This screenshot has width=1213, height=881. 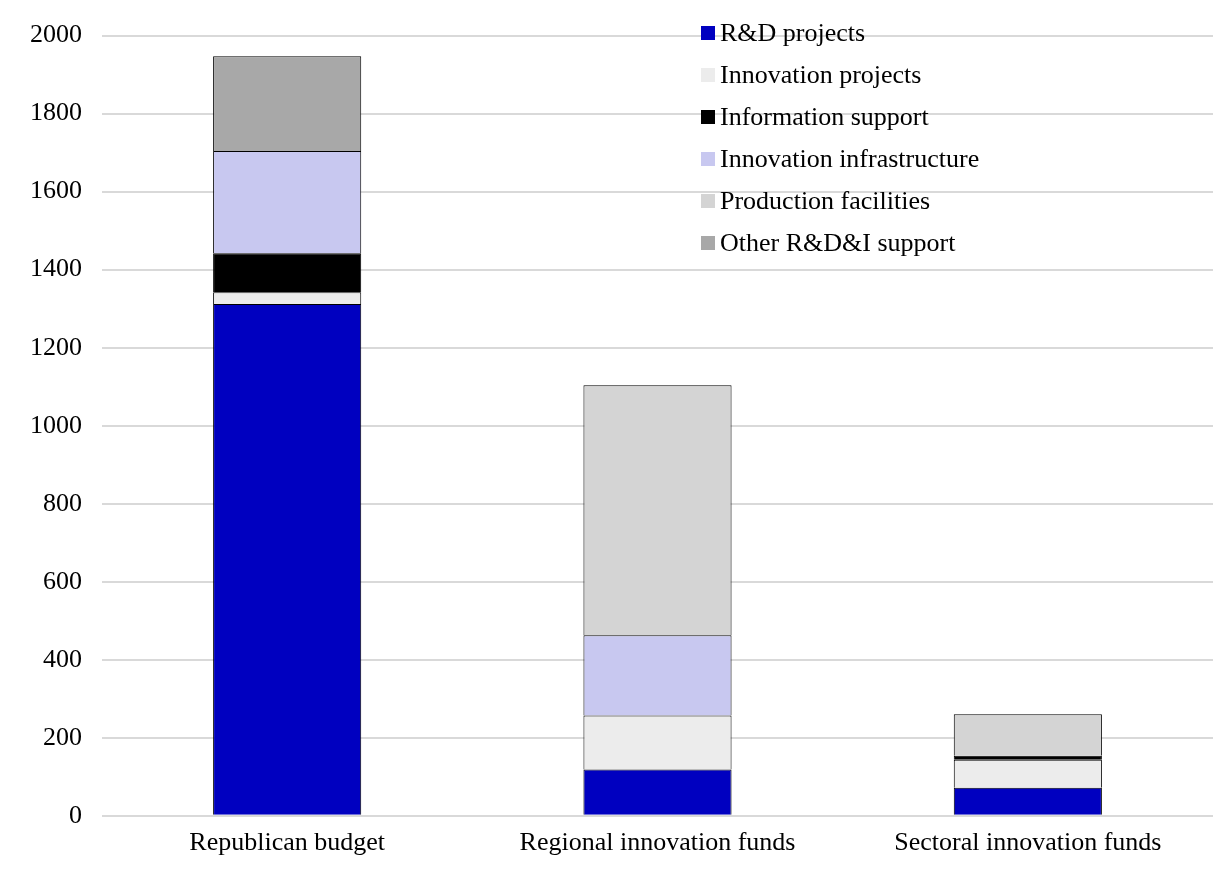 I want to click on legend-label: Production facilities, so click(x=825, y=201).